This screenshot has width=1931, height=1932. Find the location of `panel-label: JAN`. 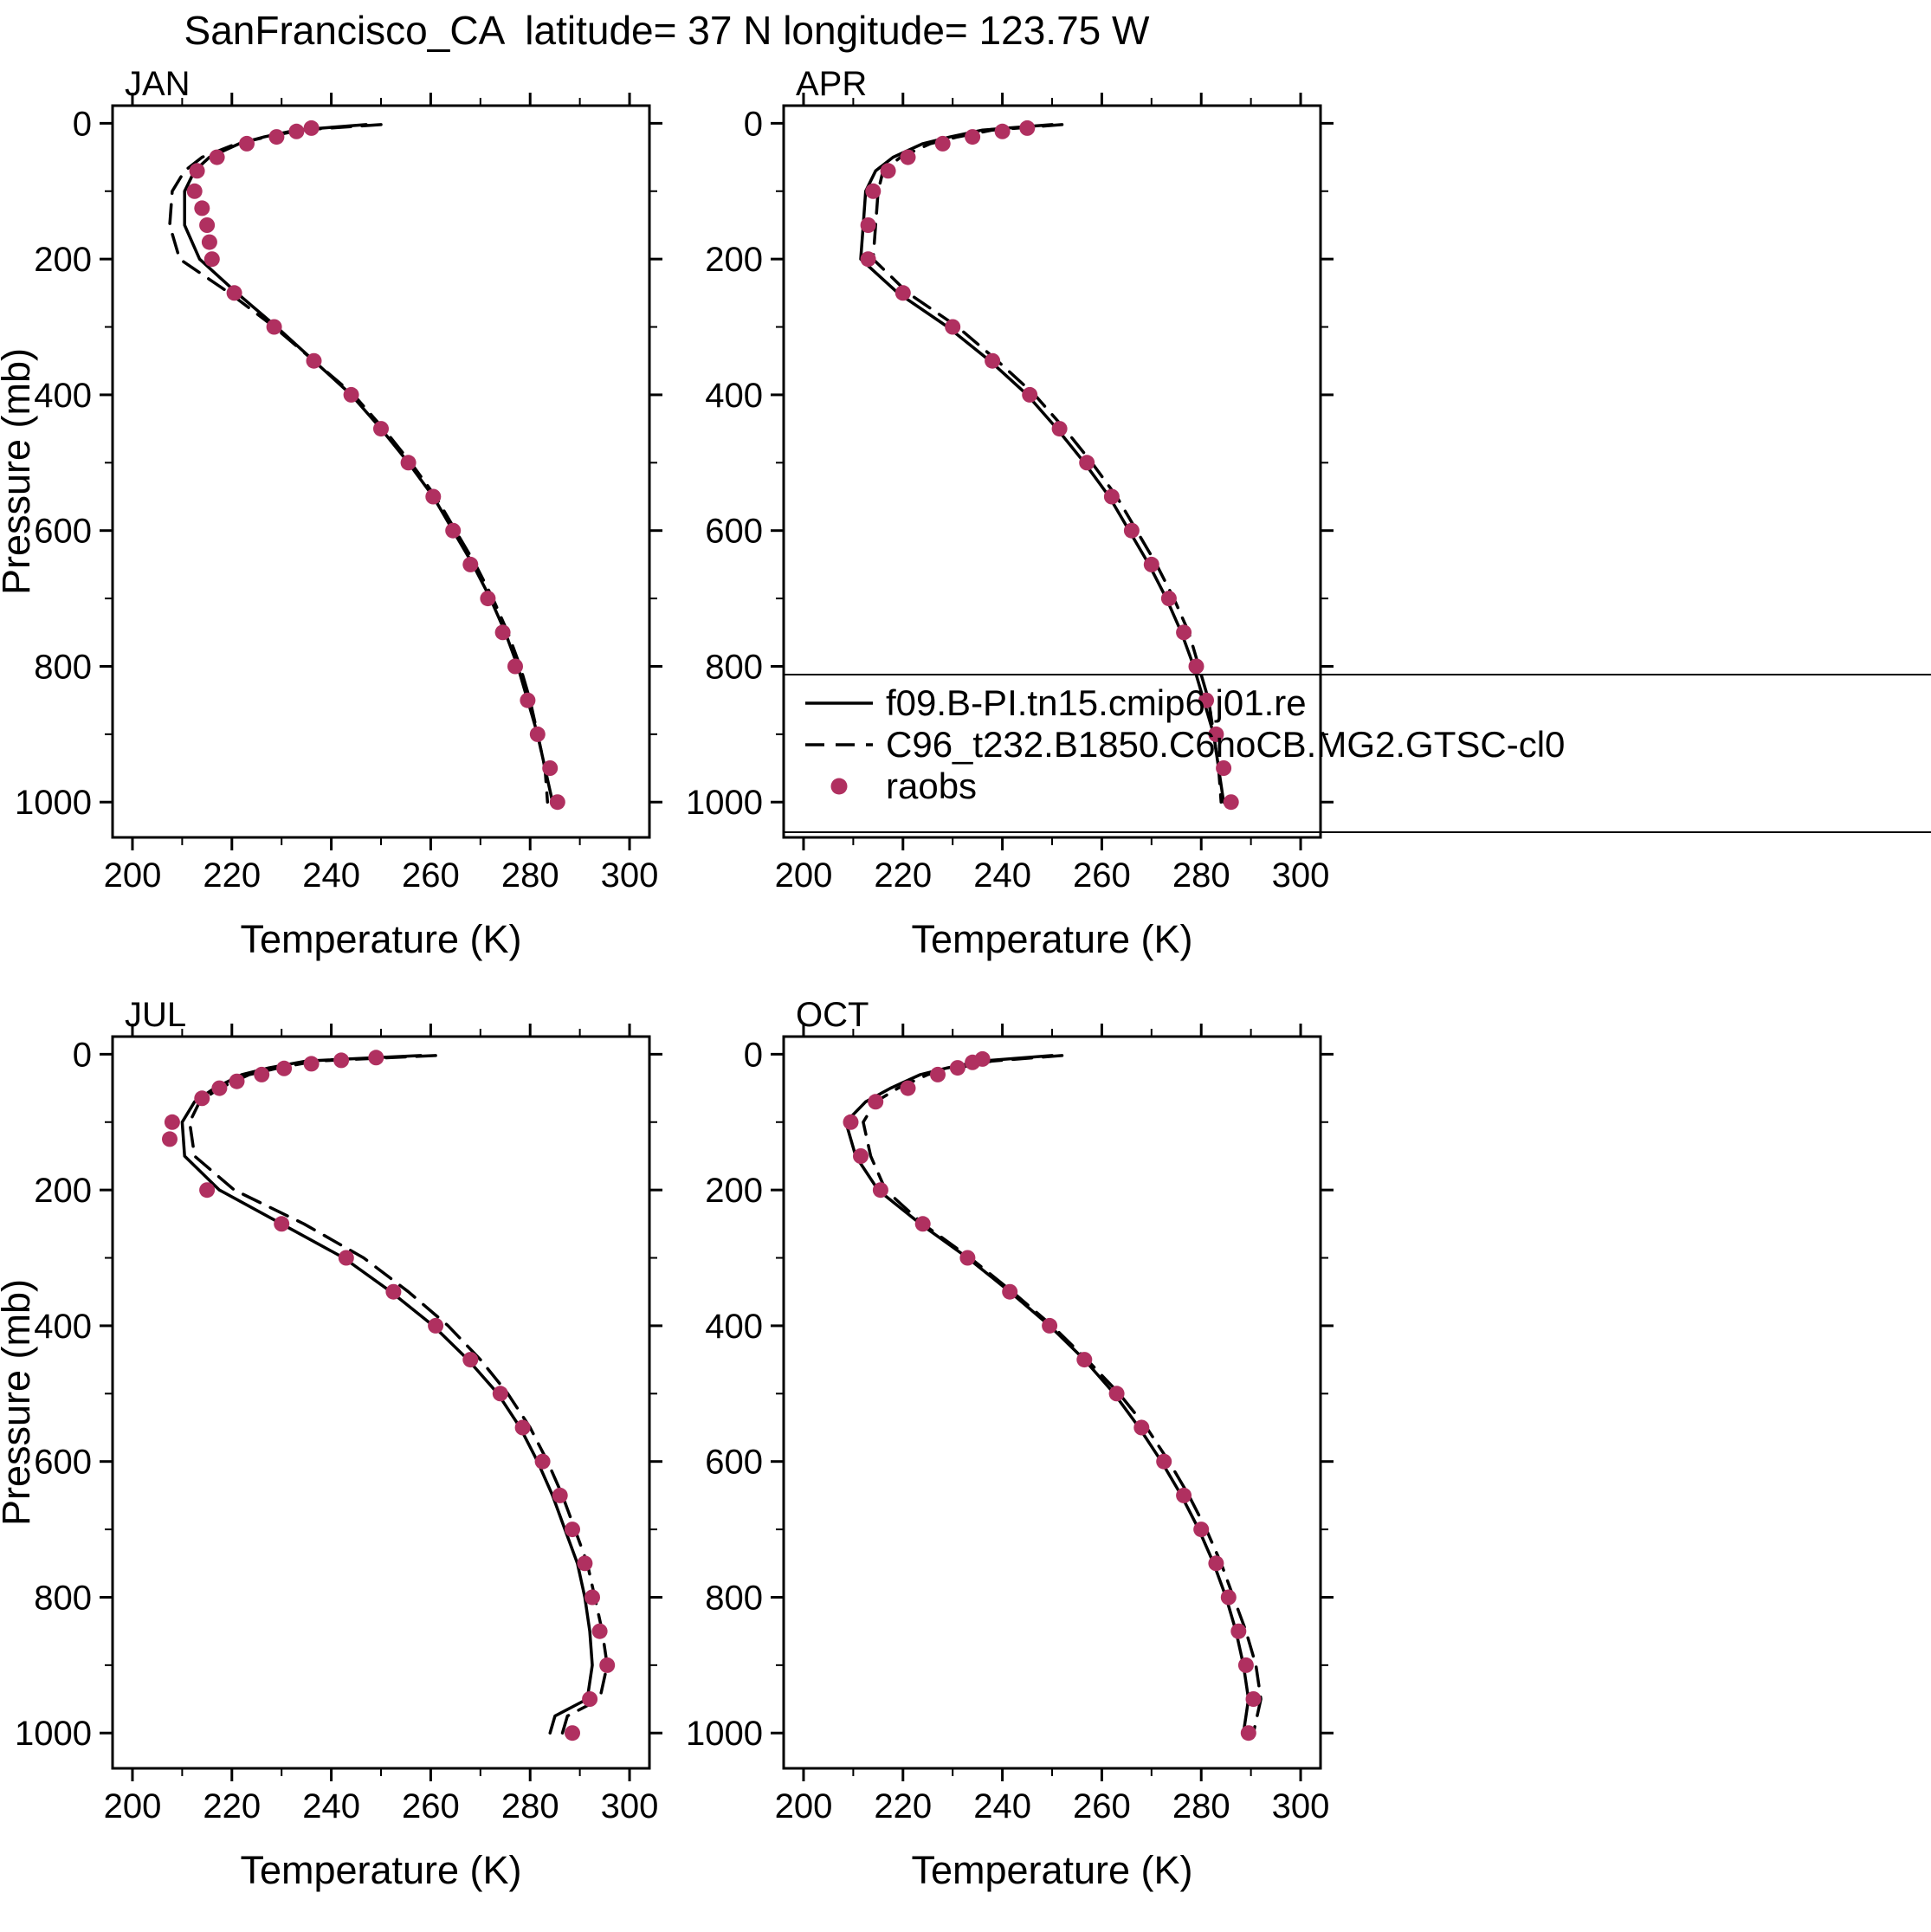

panel-label: JAN is located at coordinates (158, 84).